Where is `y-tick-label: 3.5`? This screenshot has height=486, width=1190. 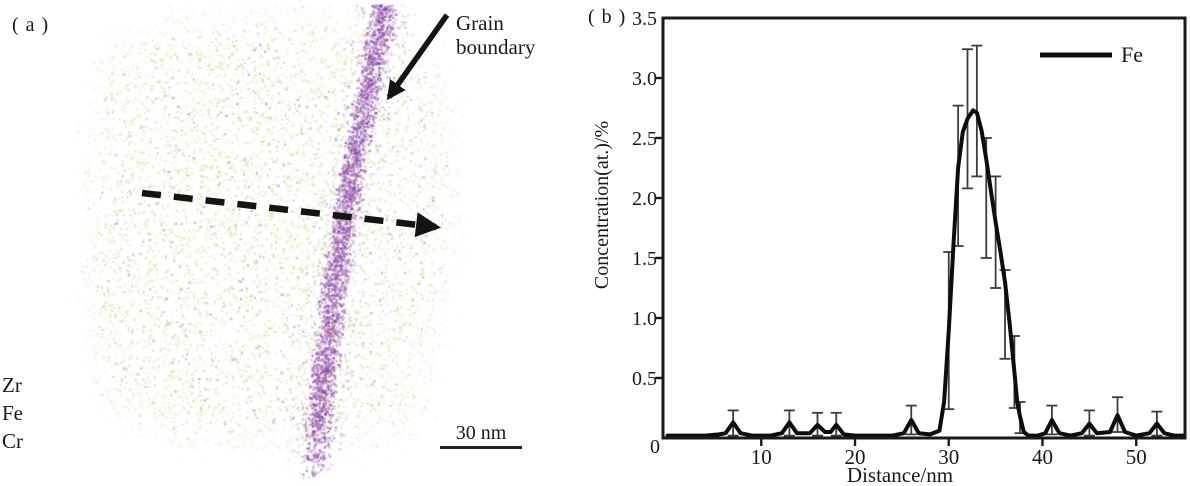
y-tick-label: 3.5 is located at coordinates (644, 19).